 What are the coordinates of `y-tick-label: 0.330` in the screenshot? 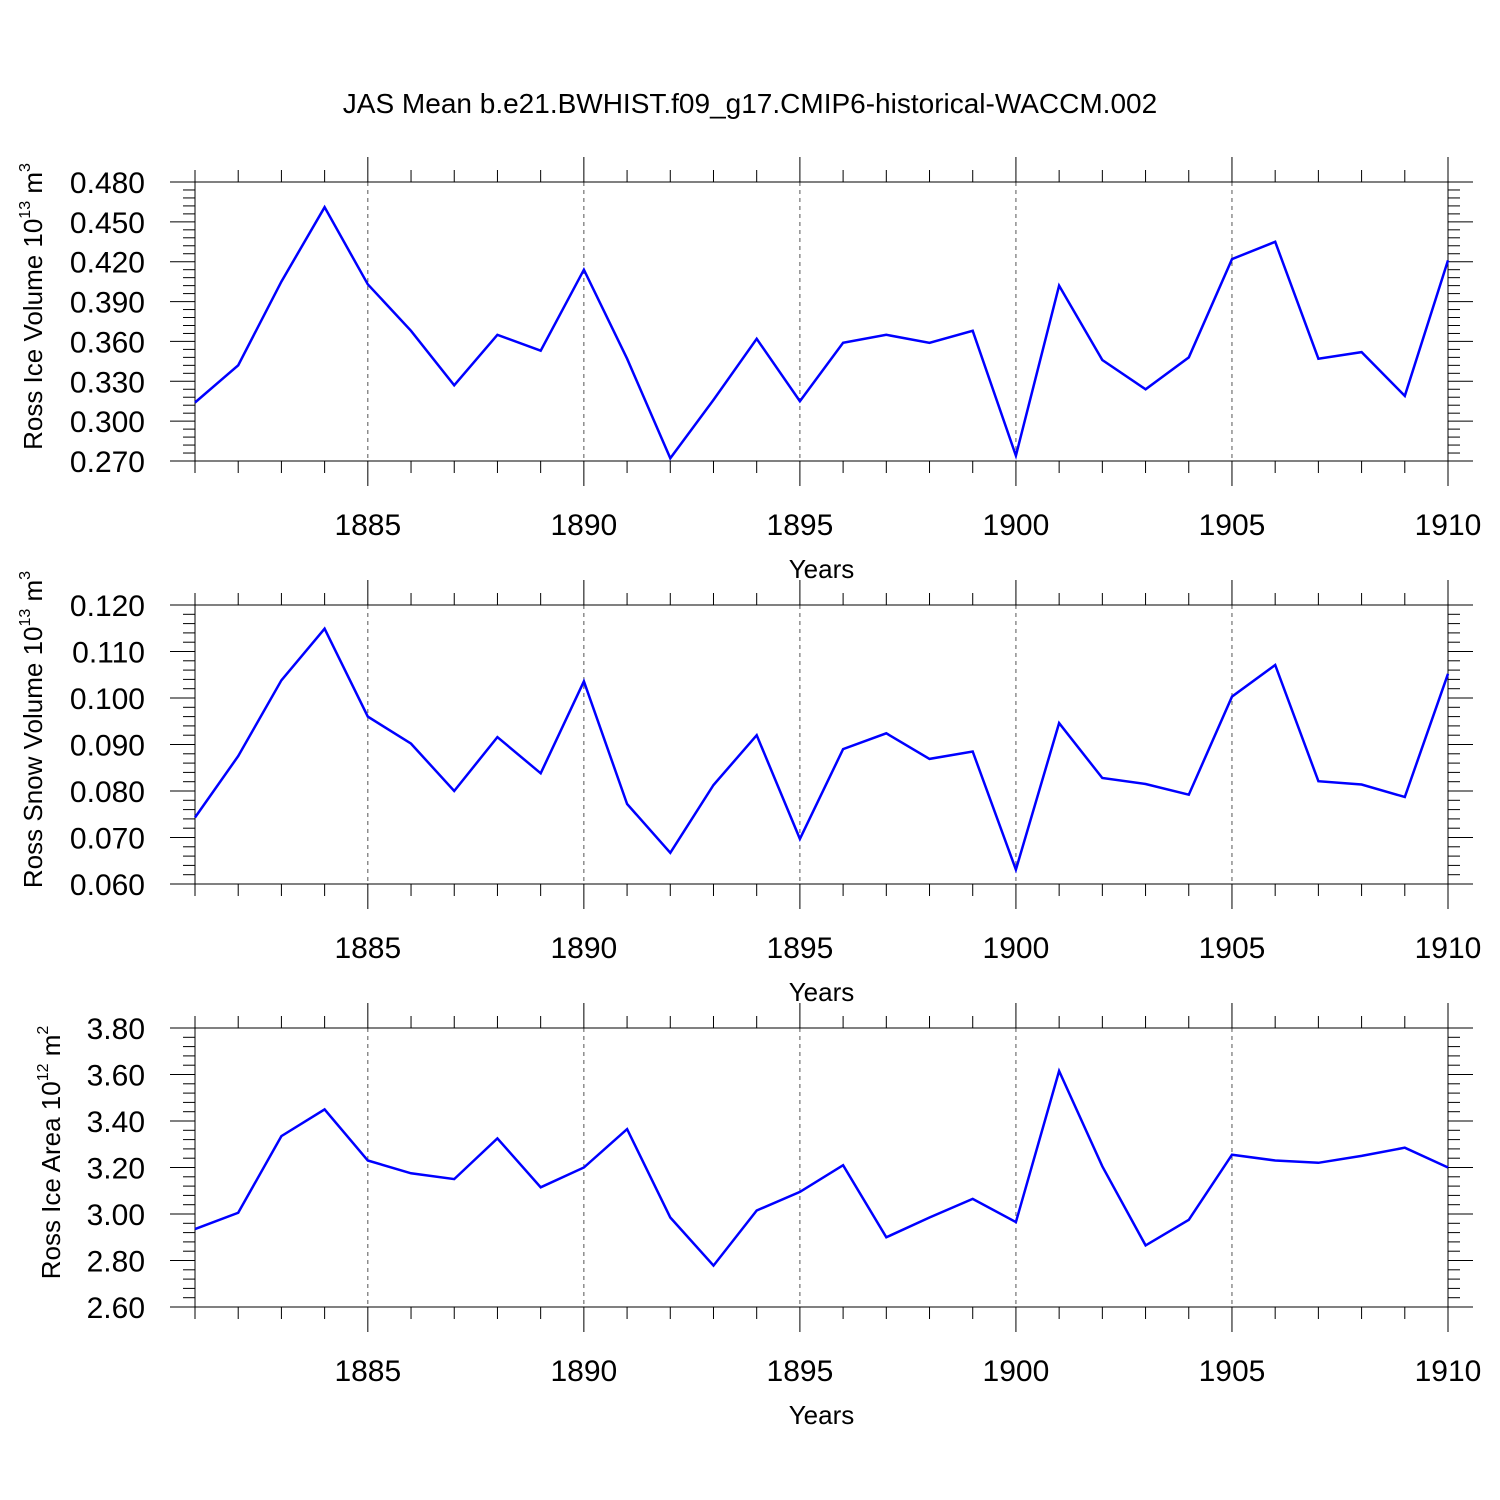 It's located at (107, 382).